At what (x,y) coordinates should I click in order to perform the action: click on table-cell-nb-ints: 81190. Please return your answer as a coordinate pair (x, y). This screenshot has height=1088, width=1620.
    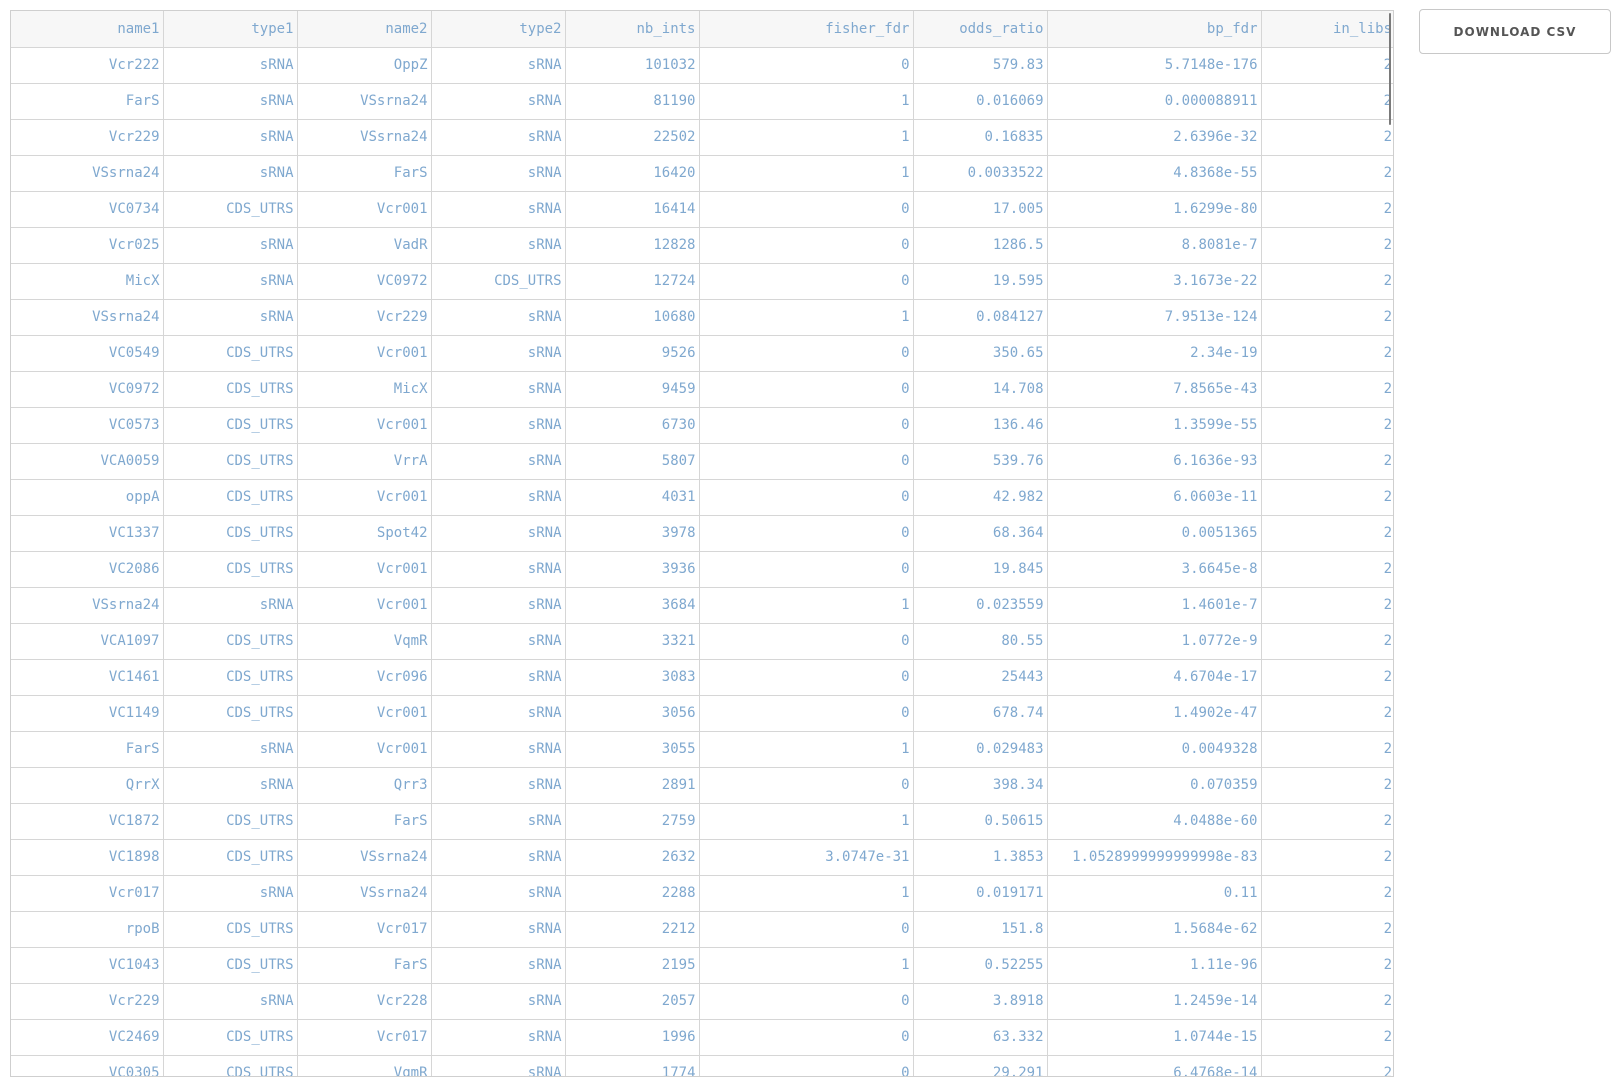
    Looking at the image, I should click on (632, 101).